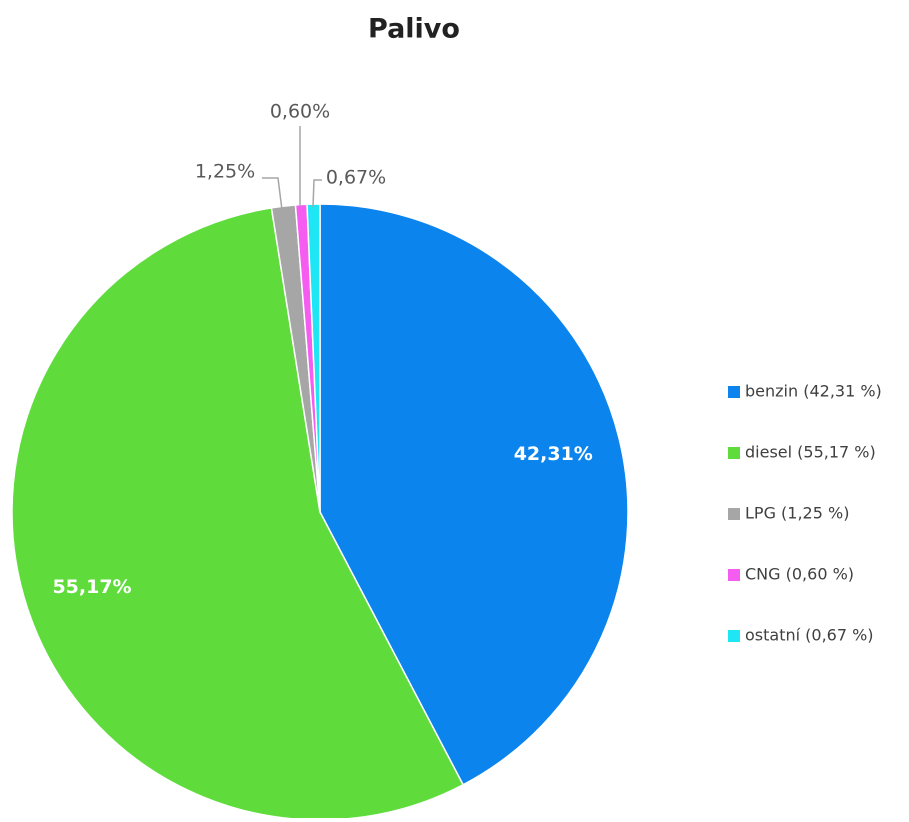  Describe the element at coordinates (225, 172) in the screenshot. I see `data-label: 1,25%` at that location.